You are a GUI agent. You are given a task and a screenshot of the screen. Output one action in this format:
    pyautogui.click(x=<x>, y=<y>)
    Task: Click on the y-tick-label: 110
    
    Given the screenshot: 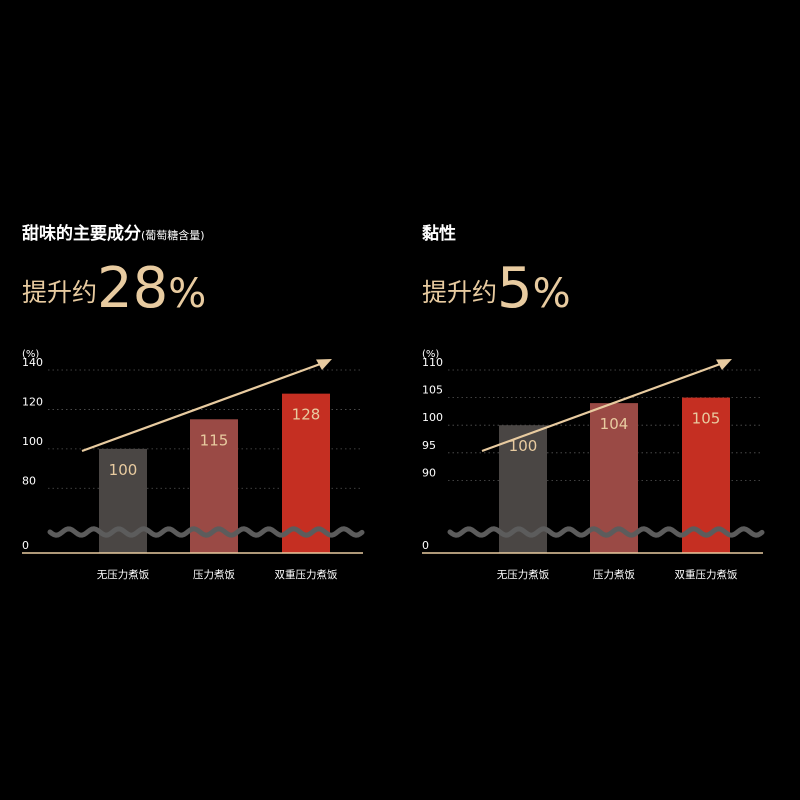 What is the action you would take?
    pyautogui.click(x=432, y=362)
    